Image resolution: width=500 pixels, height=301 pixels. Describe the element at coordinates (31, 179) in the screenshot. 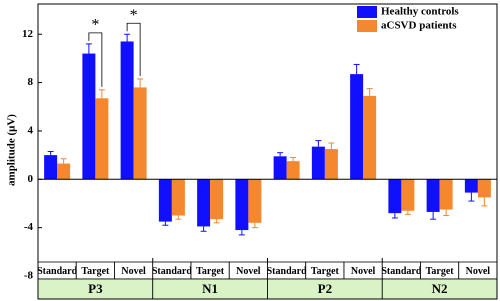

I see `y-tick-label: 0` at that location.